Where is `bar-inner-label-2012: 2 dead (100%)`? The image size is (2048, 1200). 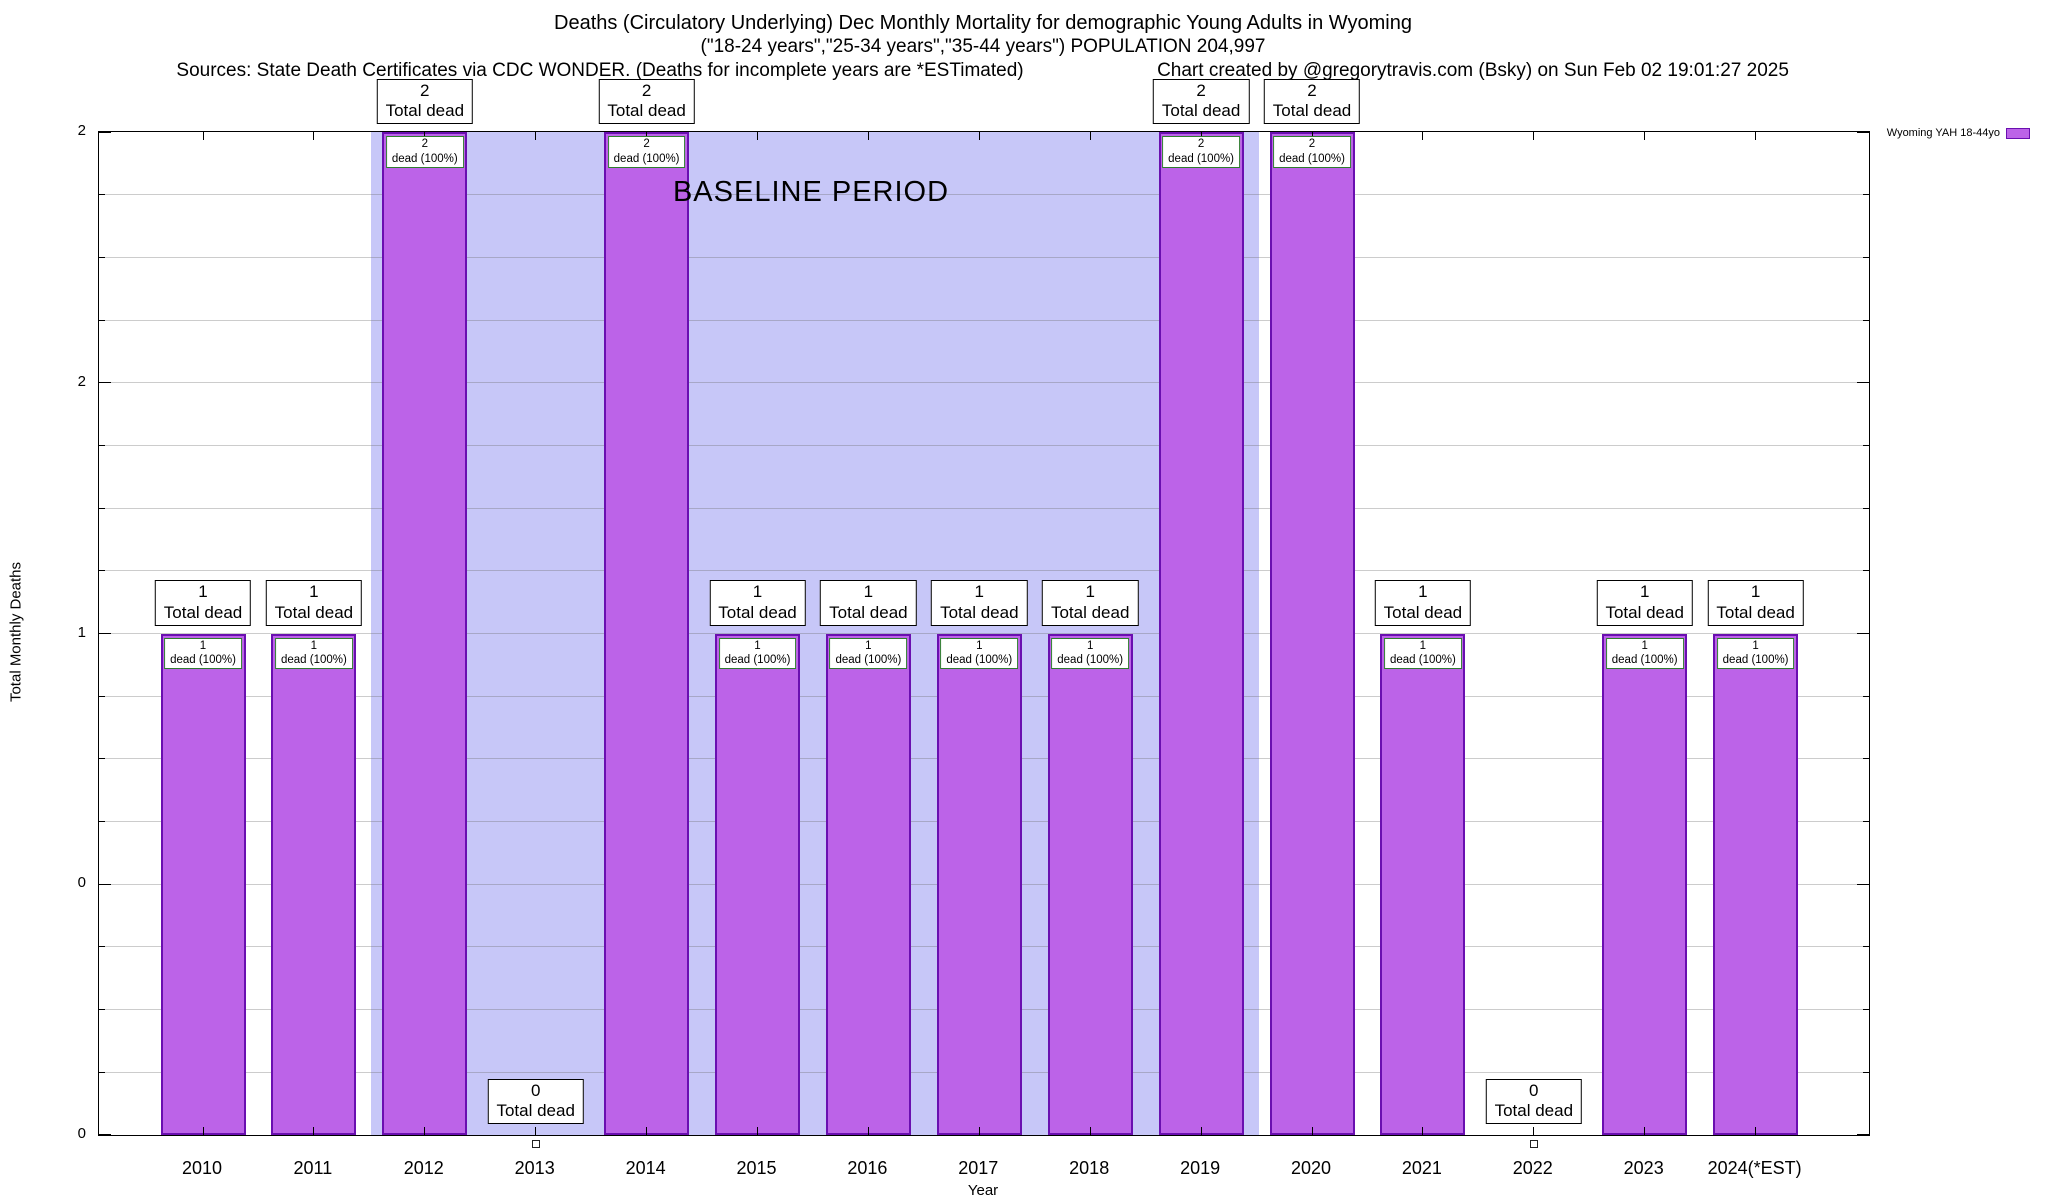 bar-inner-label-2012: 2 dead (100%) is located at coordinates (424, 152).